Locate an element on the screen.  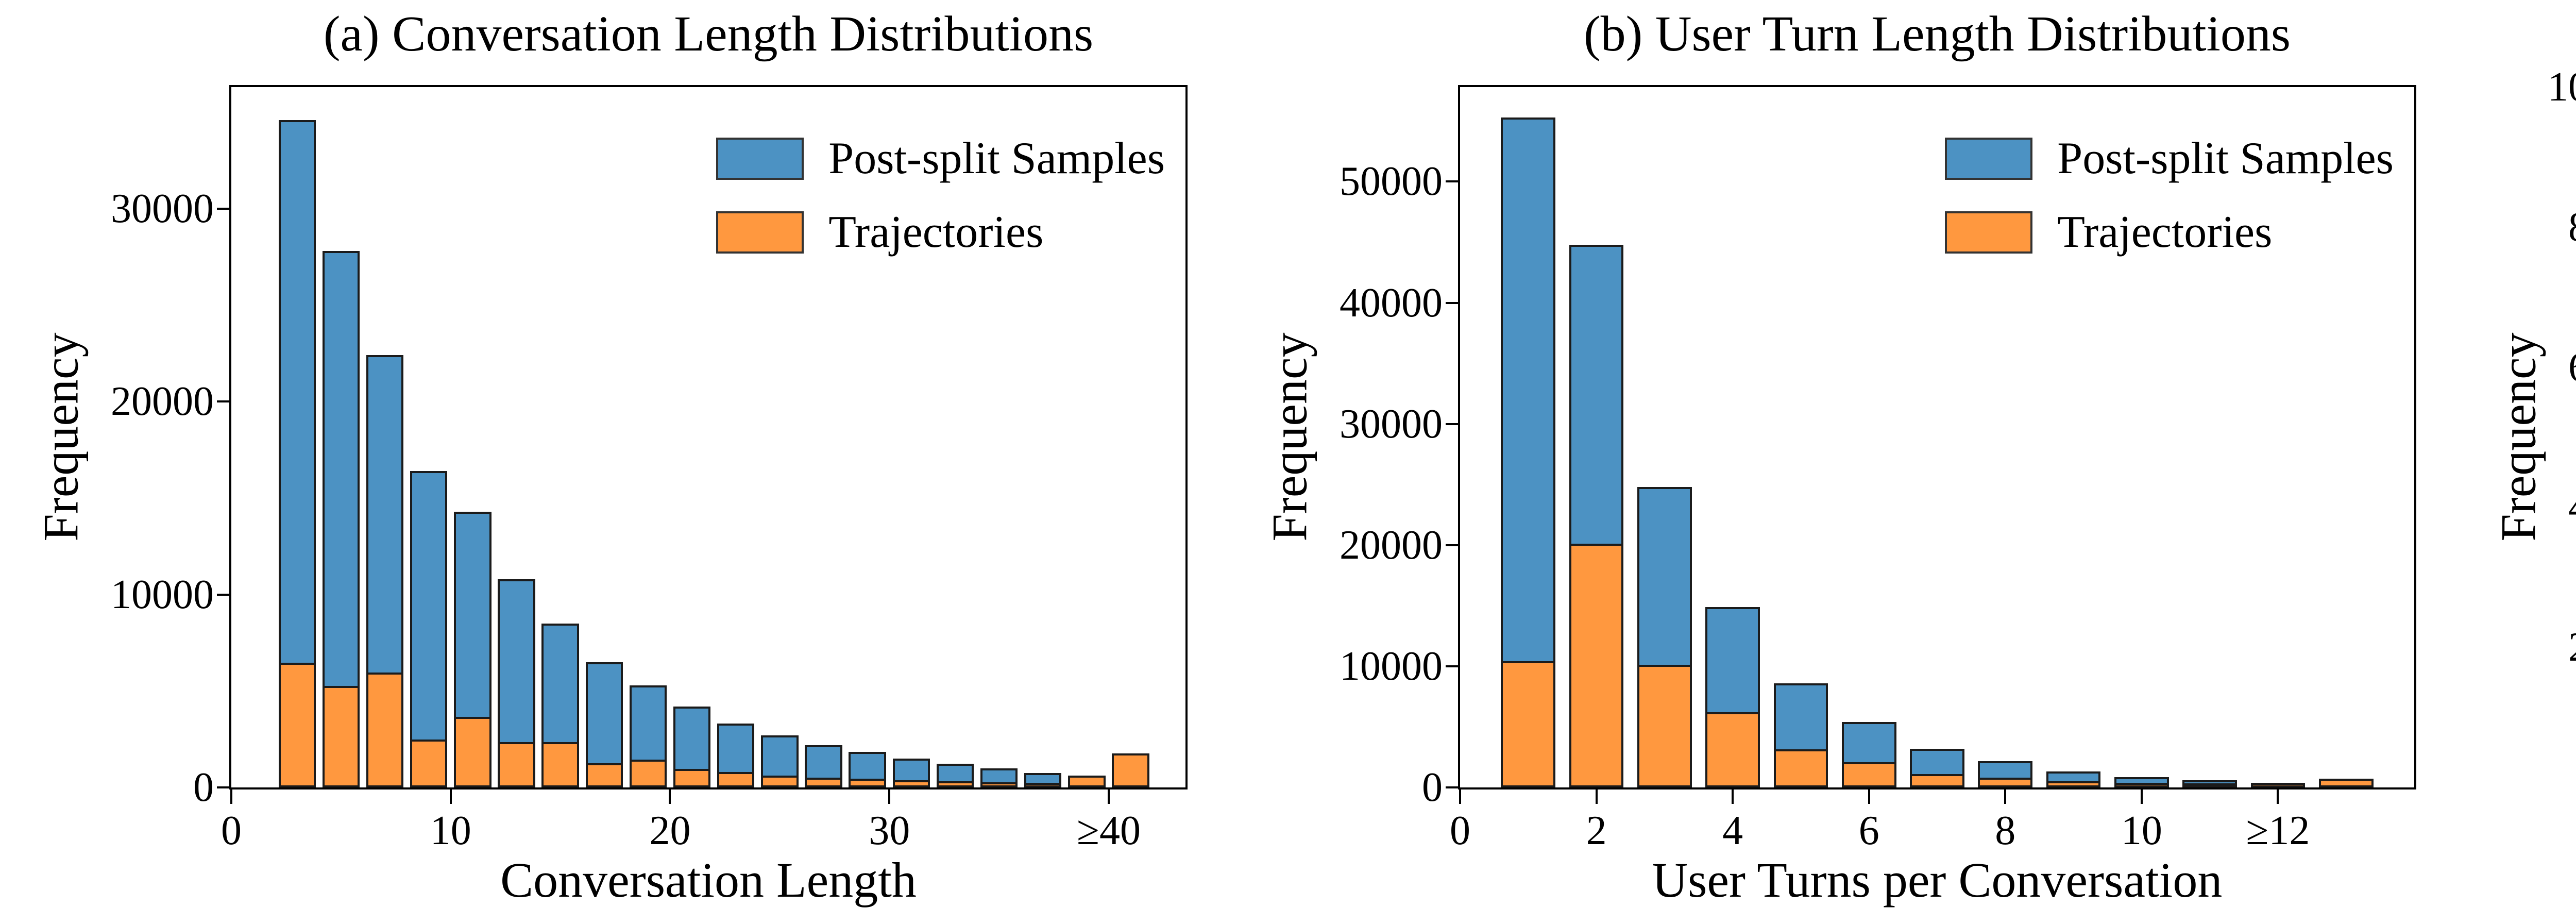
x-tick-label: 20 is located at coordinates (670, 830).